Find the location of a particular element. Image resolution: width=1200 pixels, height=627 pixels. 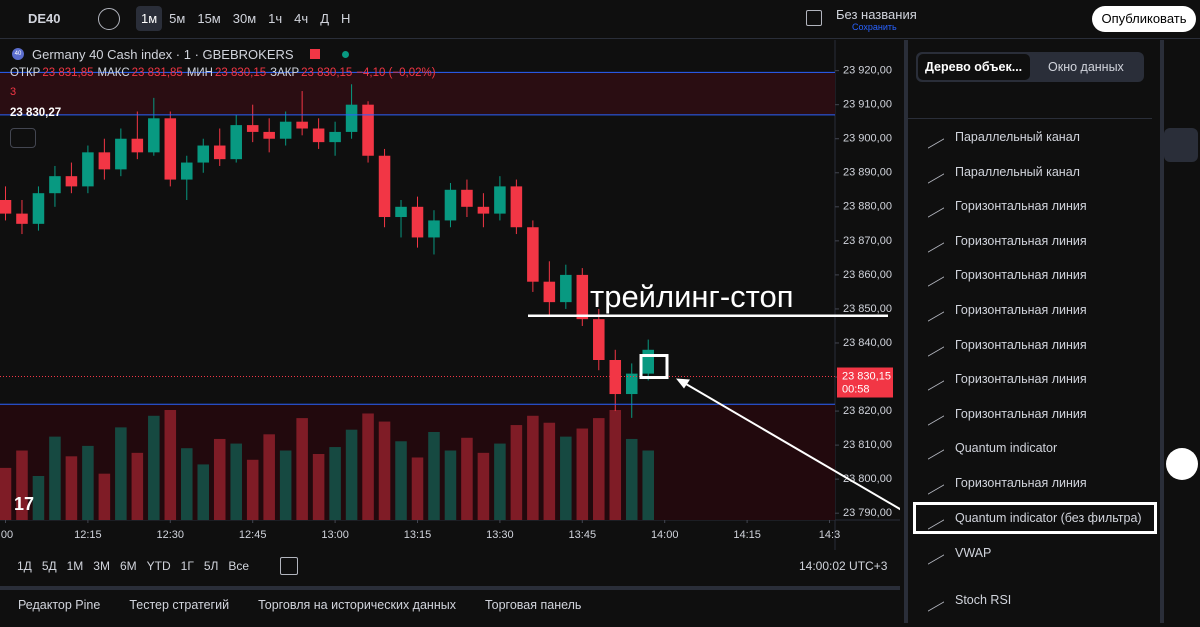

range: 5Д is located at coordinates (49, 566).